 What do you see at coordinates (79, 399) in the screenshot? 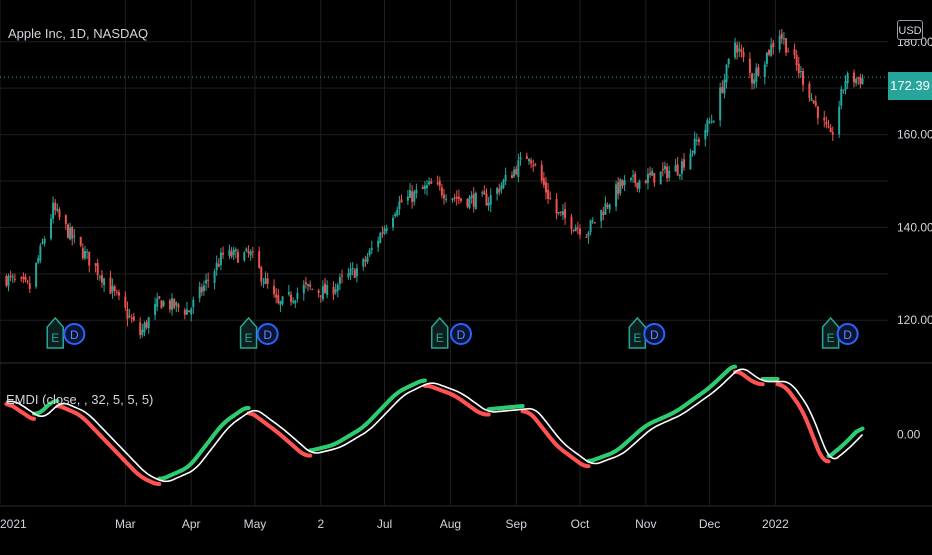
I see `indicator-legend: EMDI (close, , 32, 5, 5, 5)` at bounding box center [79, 399].